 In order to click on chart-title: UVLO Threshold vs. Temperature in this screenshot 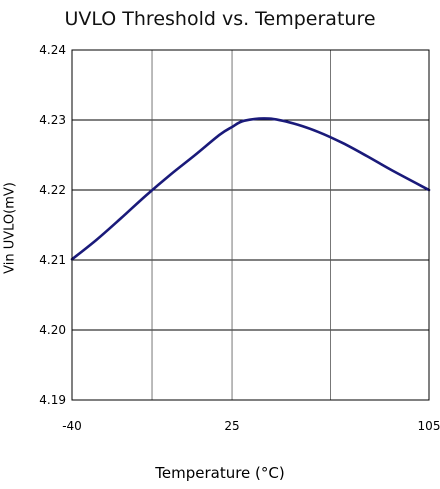, I will do `click(220, 19)`.